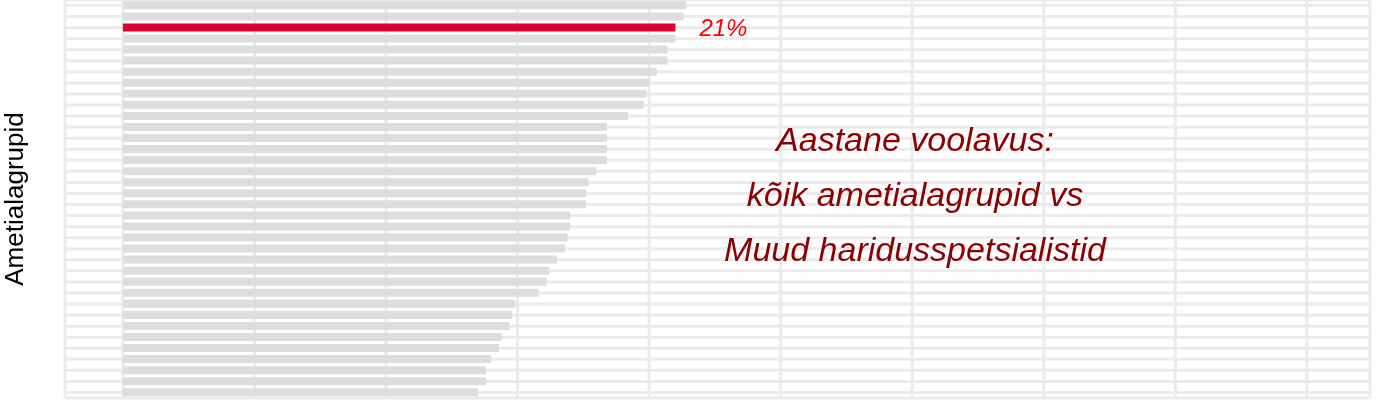 This screenshot has width=1400, height=400. I want to click on data-label: 21%, so click(723, 27).